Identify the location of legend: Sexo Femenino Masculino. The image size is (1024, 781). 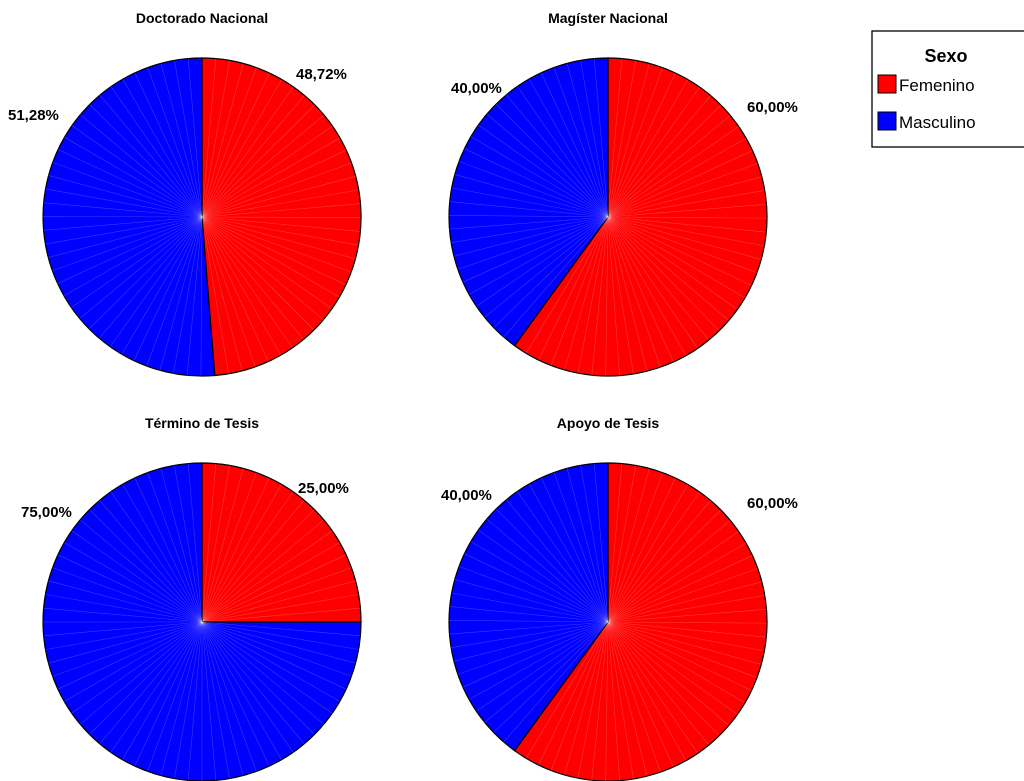
(947, 89).